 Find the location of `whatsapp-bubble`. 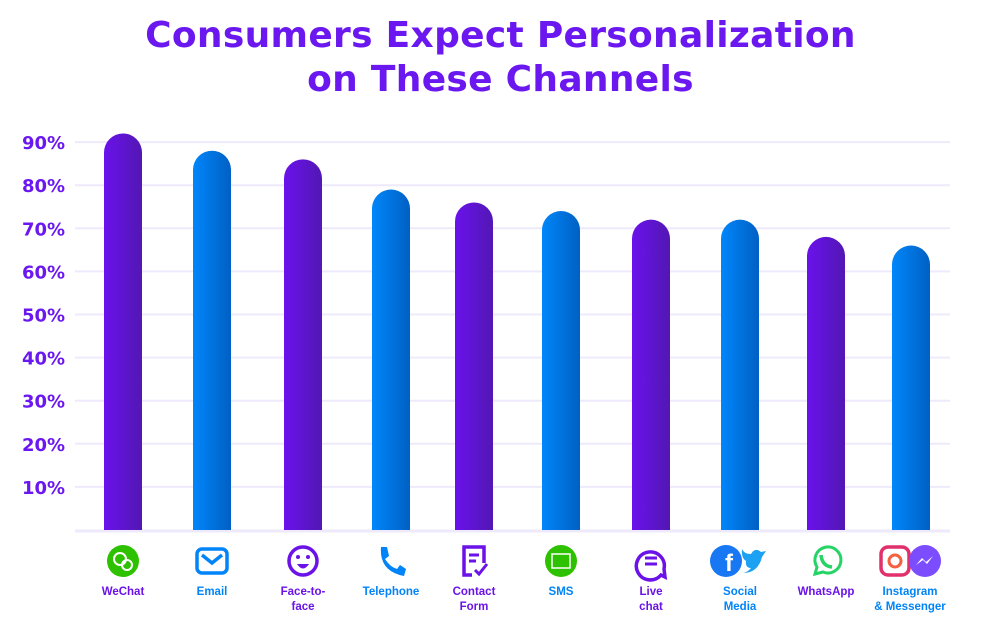

whatsapp-bubble is located at coordinates (827, 561).